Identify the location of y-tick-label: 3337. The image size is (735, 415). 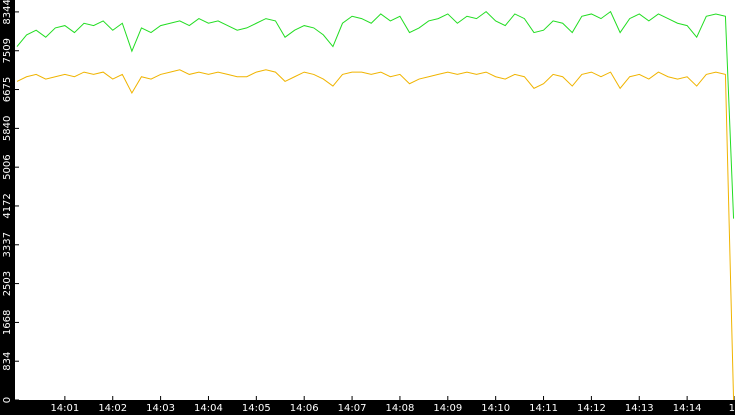
(7, 244).